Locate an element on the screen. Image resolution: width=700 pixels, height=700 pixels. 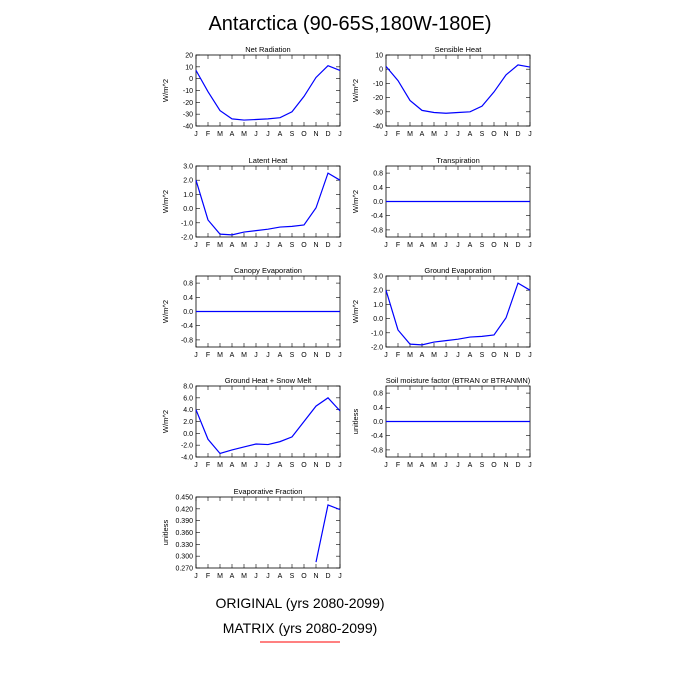
y-tick-label: 0.450 is located at coordinates (184, 498).